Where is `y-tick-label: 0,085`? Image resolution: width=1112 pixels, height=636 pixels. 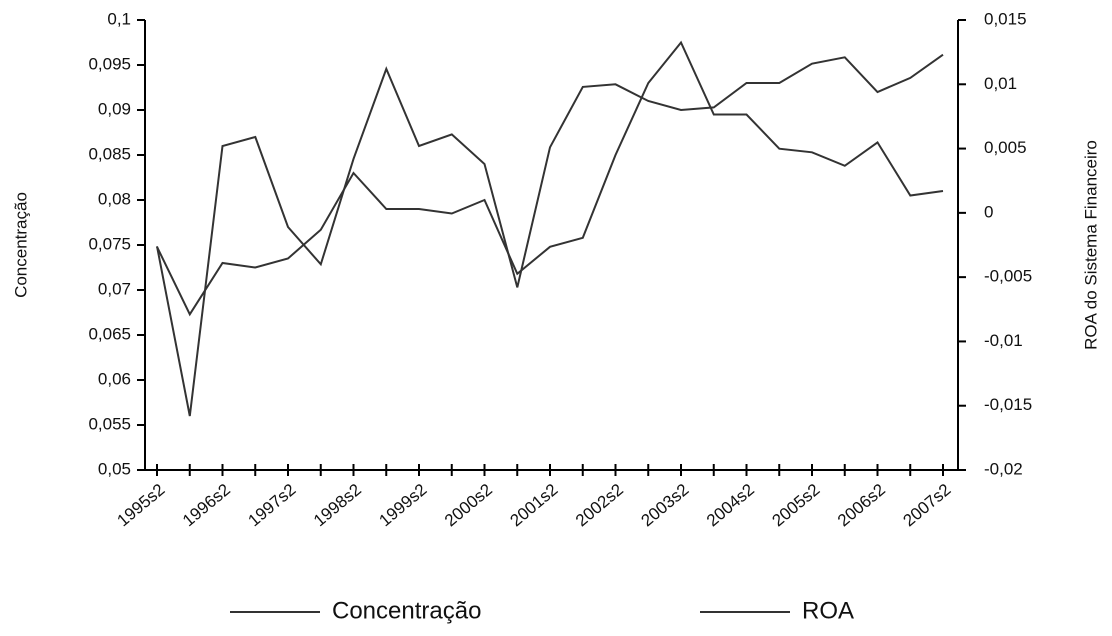
y-tick-label: 0,085 is located at coordinates (109, 153).